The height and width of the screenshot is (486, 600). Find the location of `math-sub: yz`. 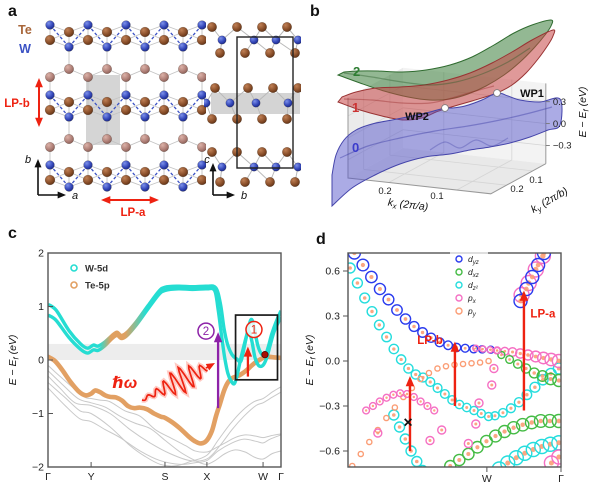

math-sub: yz is located at coordinates (475, 262).